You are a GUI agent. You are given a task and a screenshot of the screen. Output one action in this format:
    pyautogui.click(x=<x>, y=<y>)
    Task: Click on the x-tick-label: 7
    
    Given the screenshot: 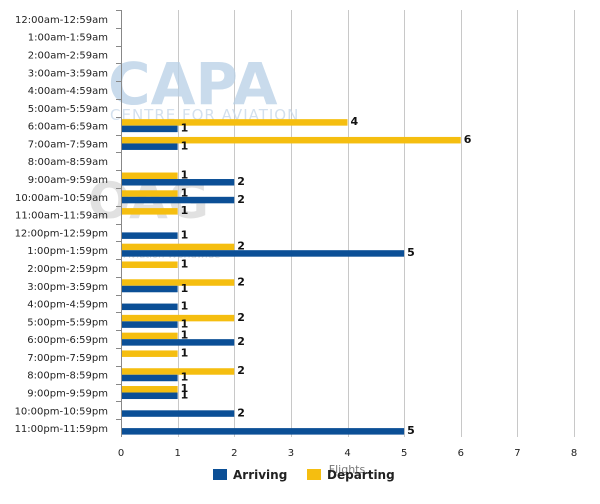 What is the action you would take?
    pyautogui.click(x=517, y=453)
    